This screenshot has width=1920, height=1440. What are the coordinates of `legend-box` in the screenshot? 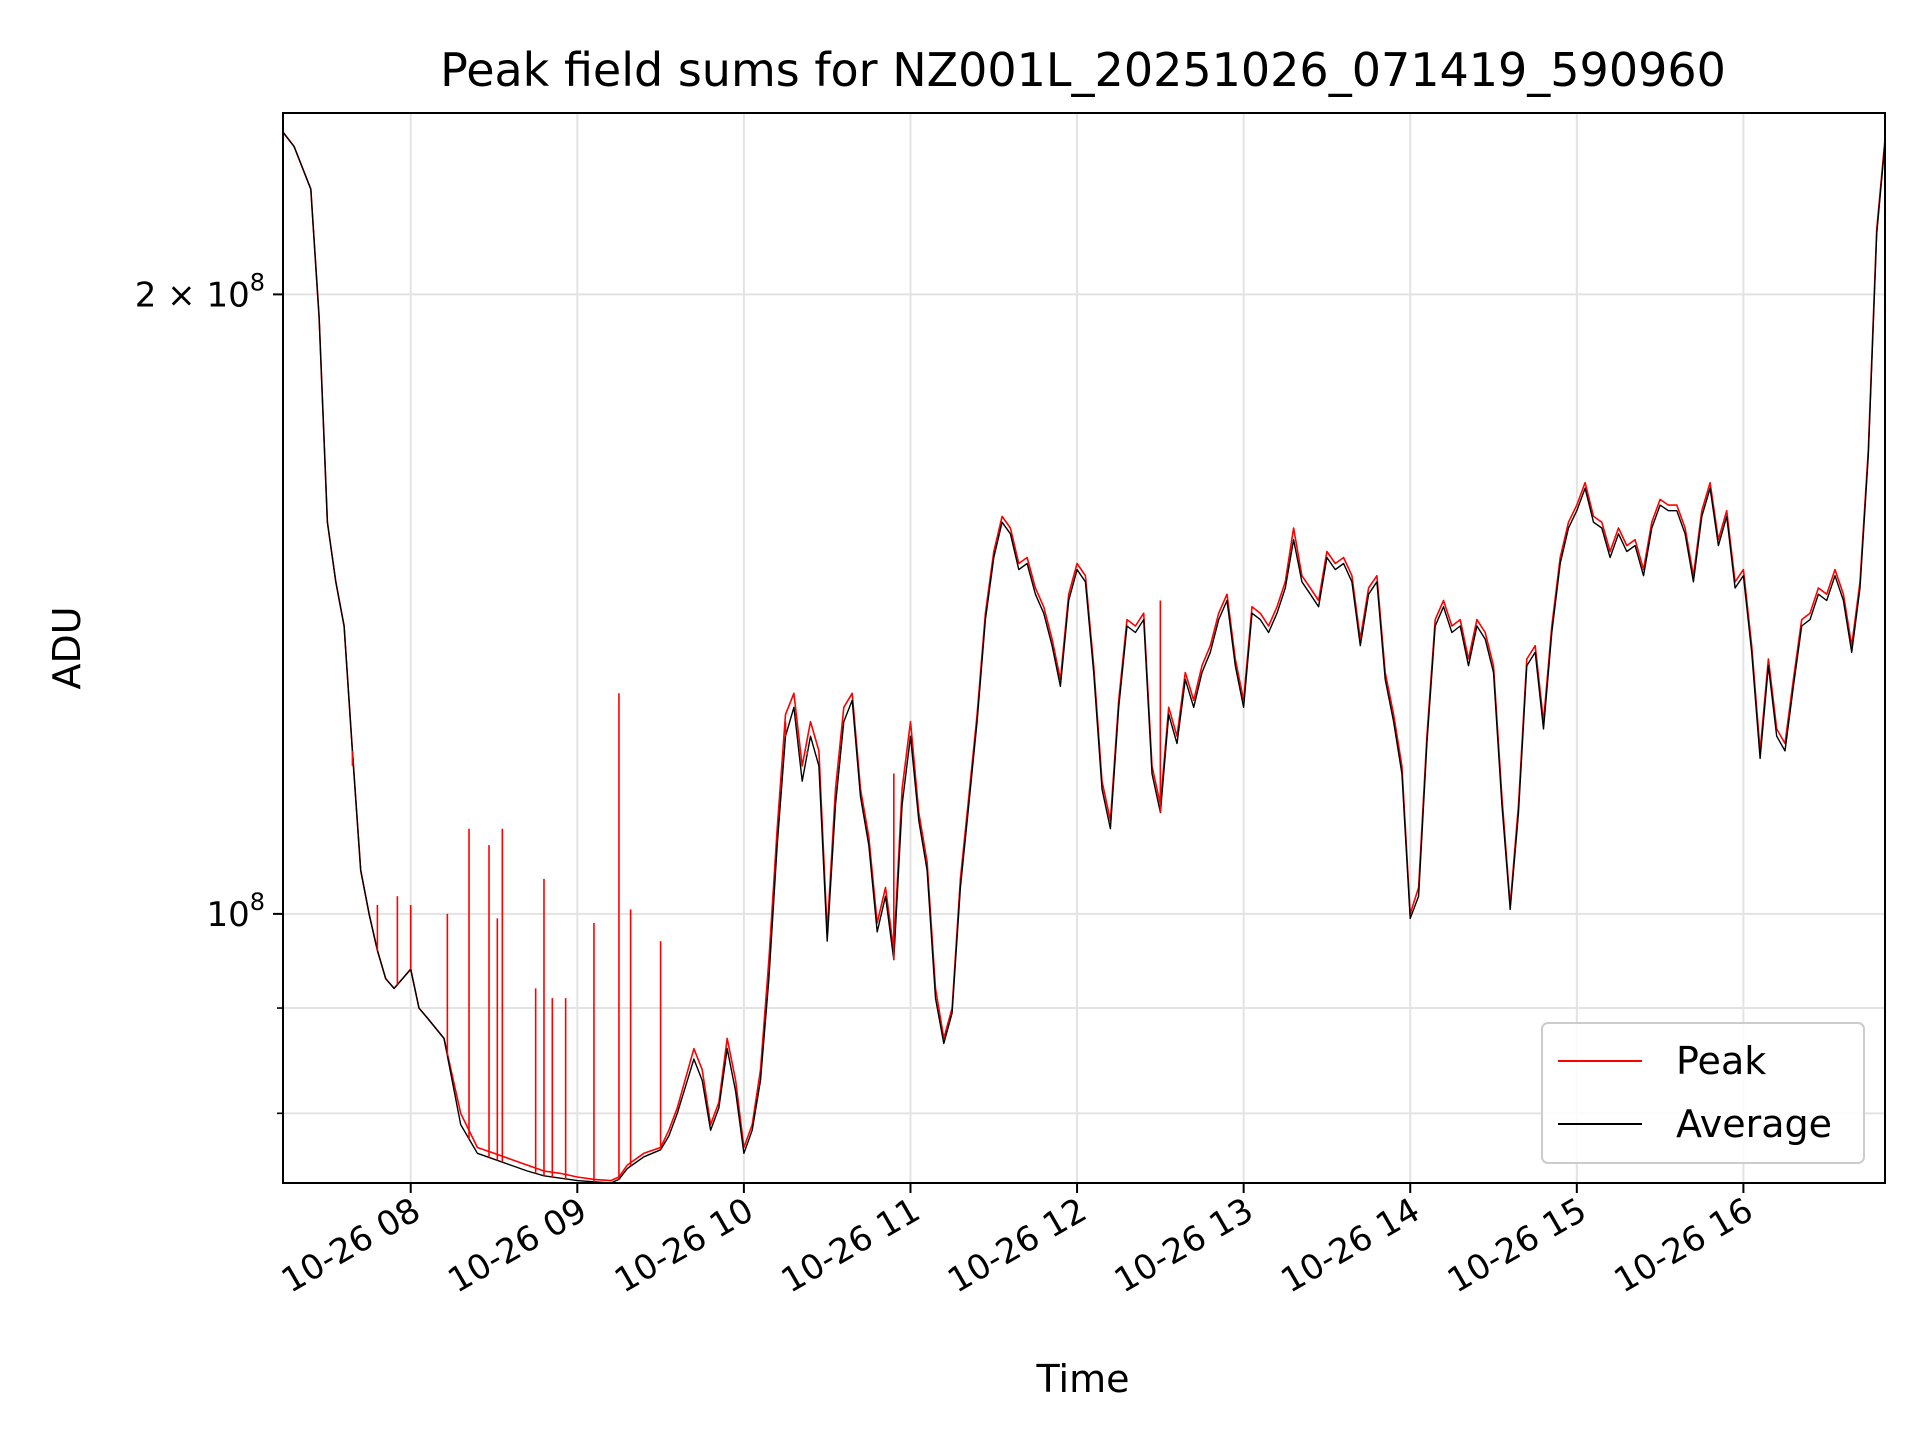 It's located at (1703, 1093).